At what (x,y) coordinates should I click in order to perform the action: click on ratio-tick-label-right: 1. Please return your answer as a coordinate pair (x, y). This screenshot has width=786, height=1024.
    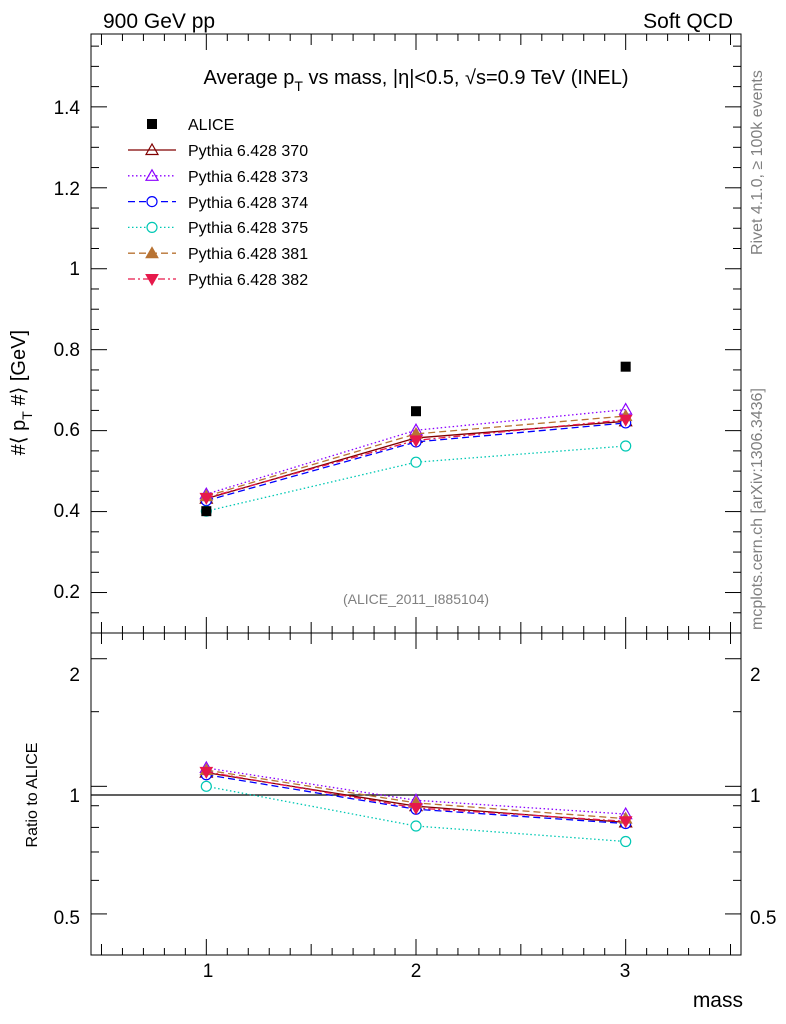
    Looking at the image, I should click on (755, 796).